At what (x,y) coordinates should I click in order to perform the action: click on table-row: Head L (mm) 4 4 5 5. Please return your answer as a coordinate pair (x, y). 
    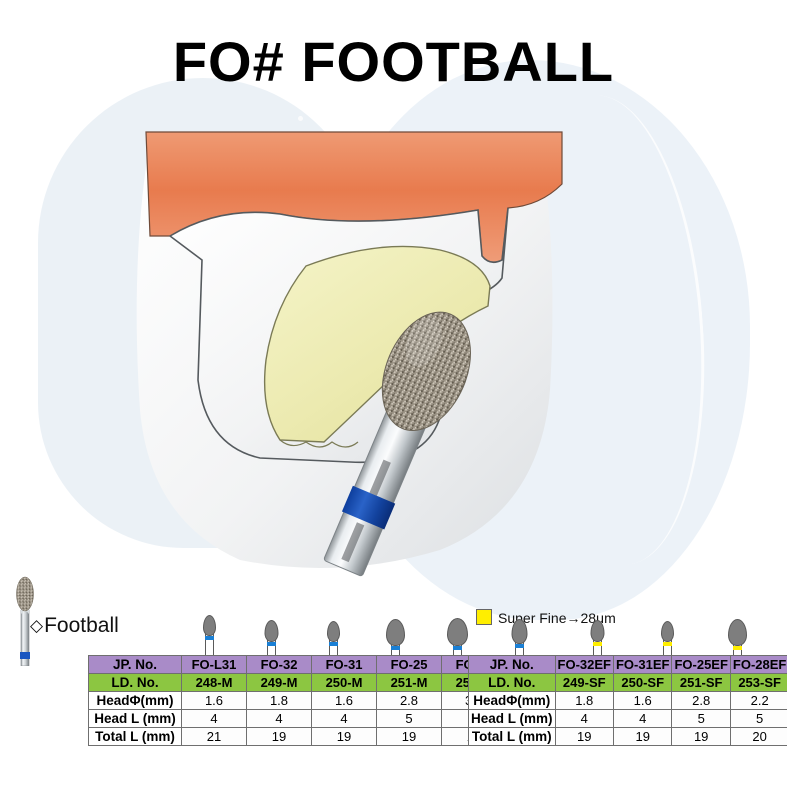
    Looking at the image, I should click on (627, 718).